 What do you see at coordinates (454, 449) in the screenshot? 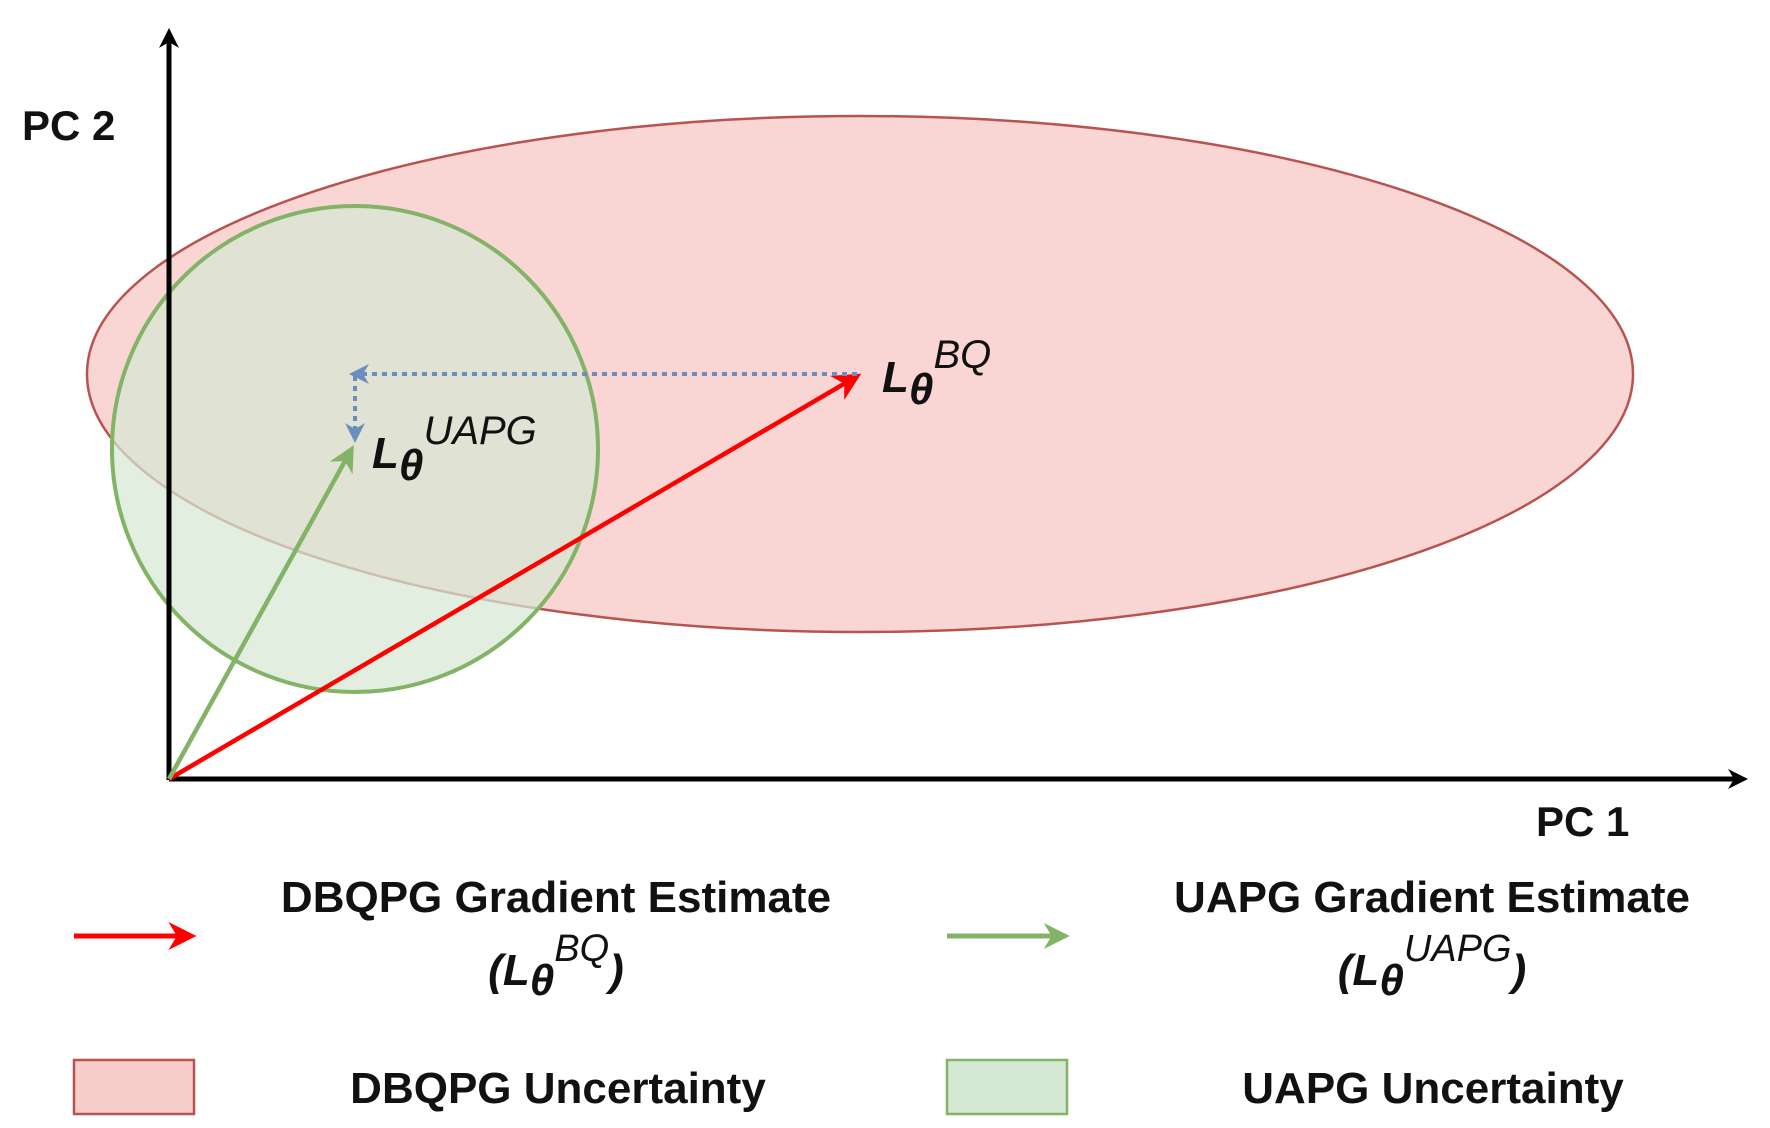
I see `uapg-vector-label: LθUAPG` at bounding box center [454, 449].